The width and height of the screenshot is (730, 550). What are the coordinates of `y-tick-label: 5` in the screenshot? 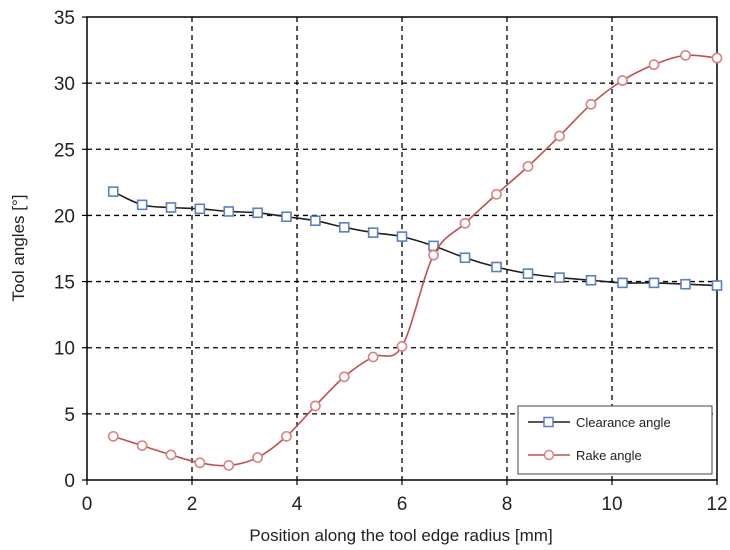 It's located at (69, 415).